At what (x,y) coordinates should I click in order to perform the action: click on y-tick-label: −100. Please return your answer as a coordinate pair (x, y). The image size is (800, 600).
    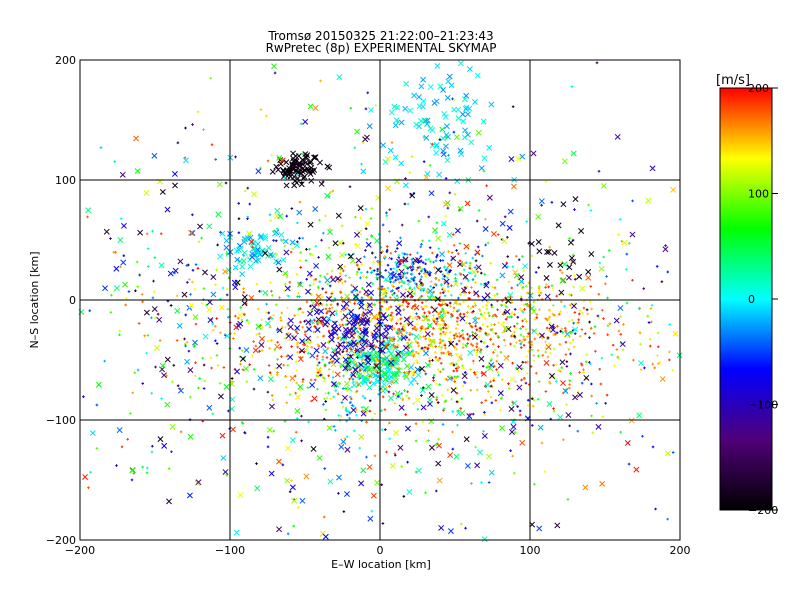
    Looking at the image, I should click on (61, 420).